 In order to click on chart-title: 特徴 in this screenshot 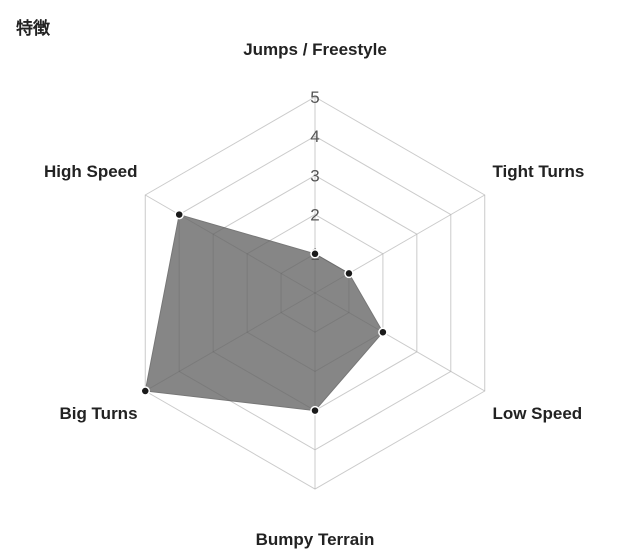, I will do `click(33, 28)`.